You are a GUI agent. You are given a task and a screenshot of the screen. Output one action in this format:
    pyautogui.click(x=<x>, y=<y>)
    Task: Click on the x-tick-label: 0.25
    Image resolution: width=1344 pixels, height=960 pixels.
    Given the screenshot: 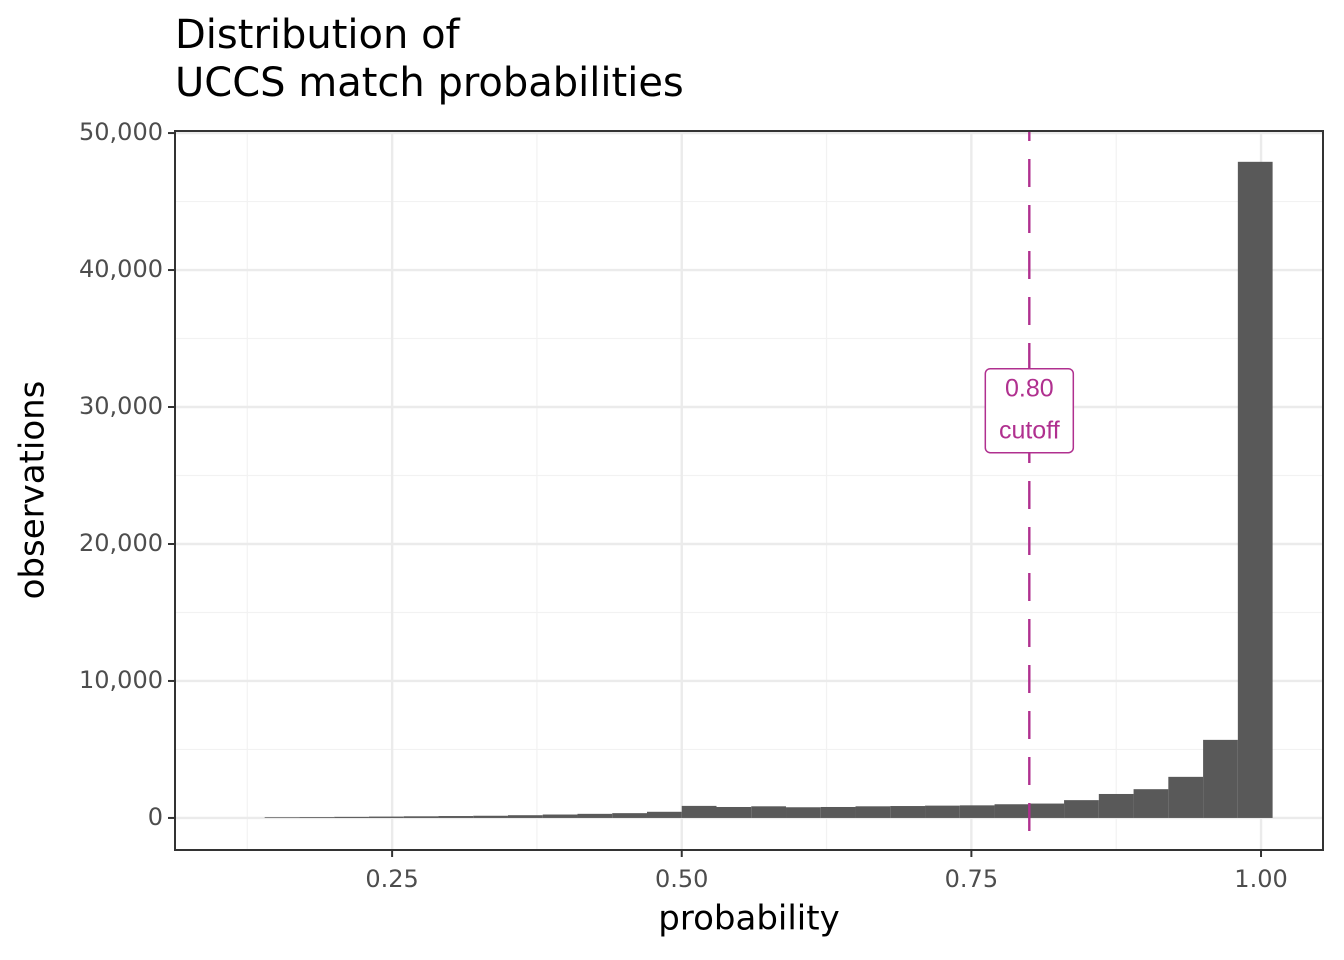 What is the action you would take?
    pyautogui.click(x=391, y=879)
    